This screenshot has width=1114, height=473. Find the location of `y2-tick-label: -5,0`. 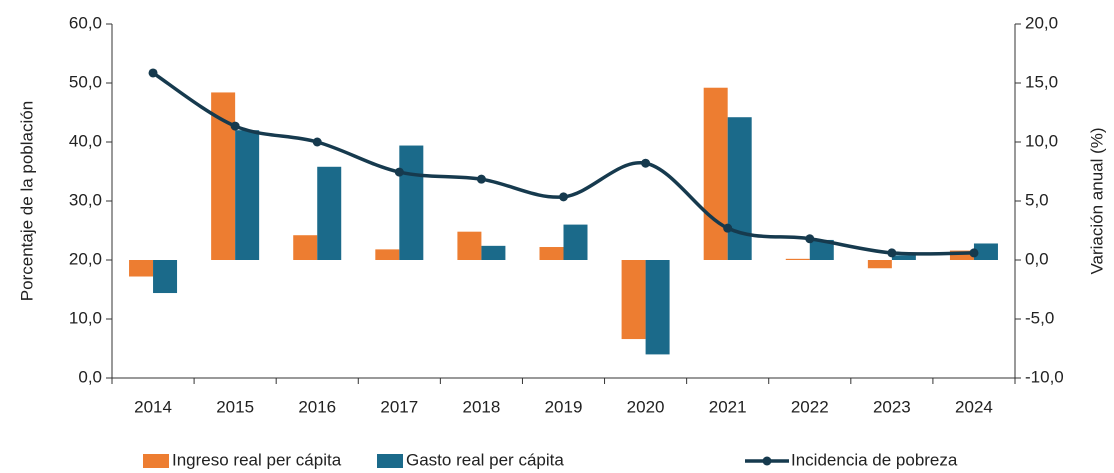

y2-tick-label: -5,0 is located at coordinates (1039, 317).